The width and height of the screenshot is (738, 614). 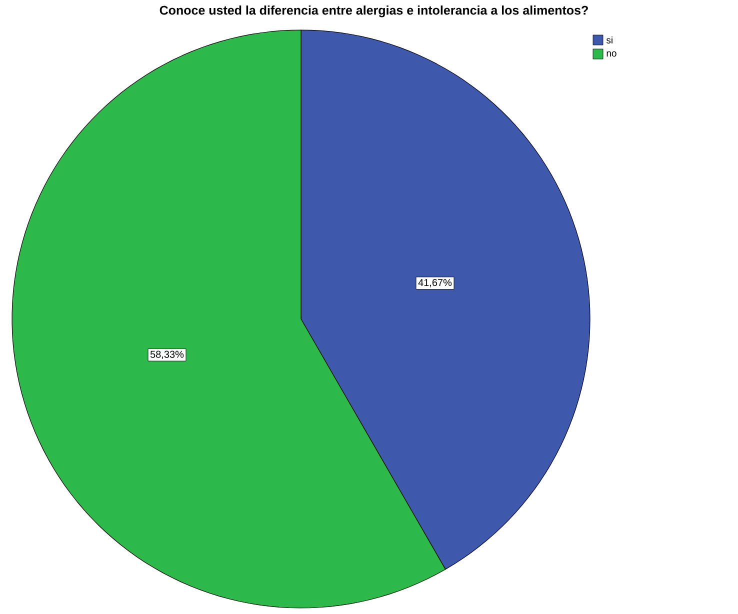 I want to click on legend-label: si, so click(x=609, y=40).